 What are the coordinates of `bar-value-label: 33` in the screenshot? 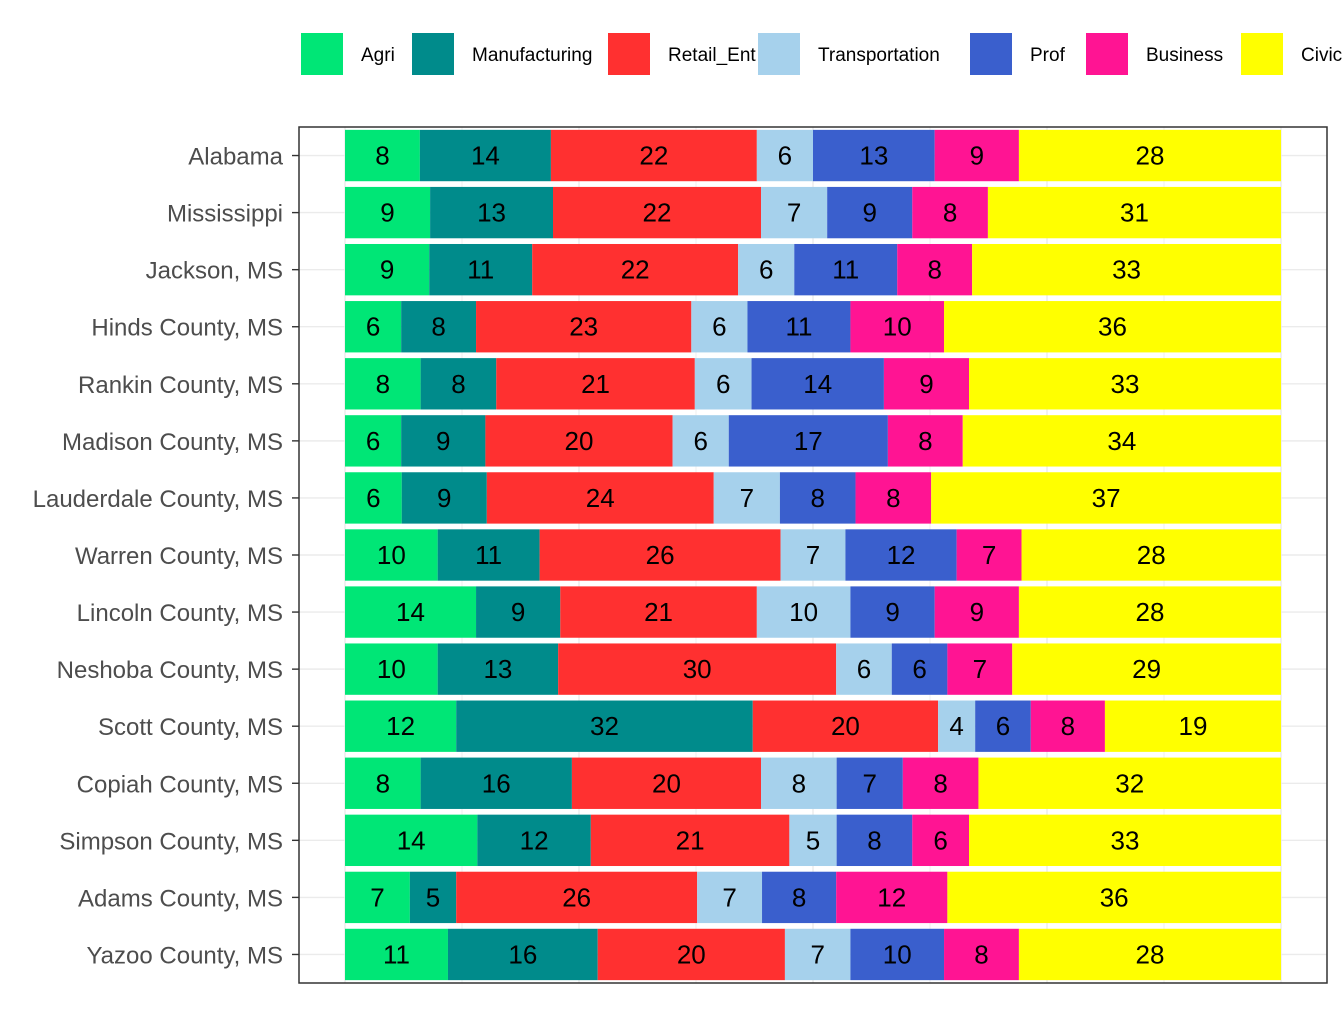 It's located at (1125, 384).